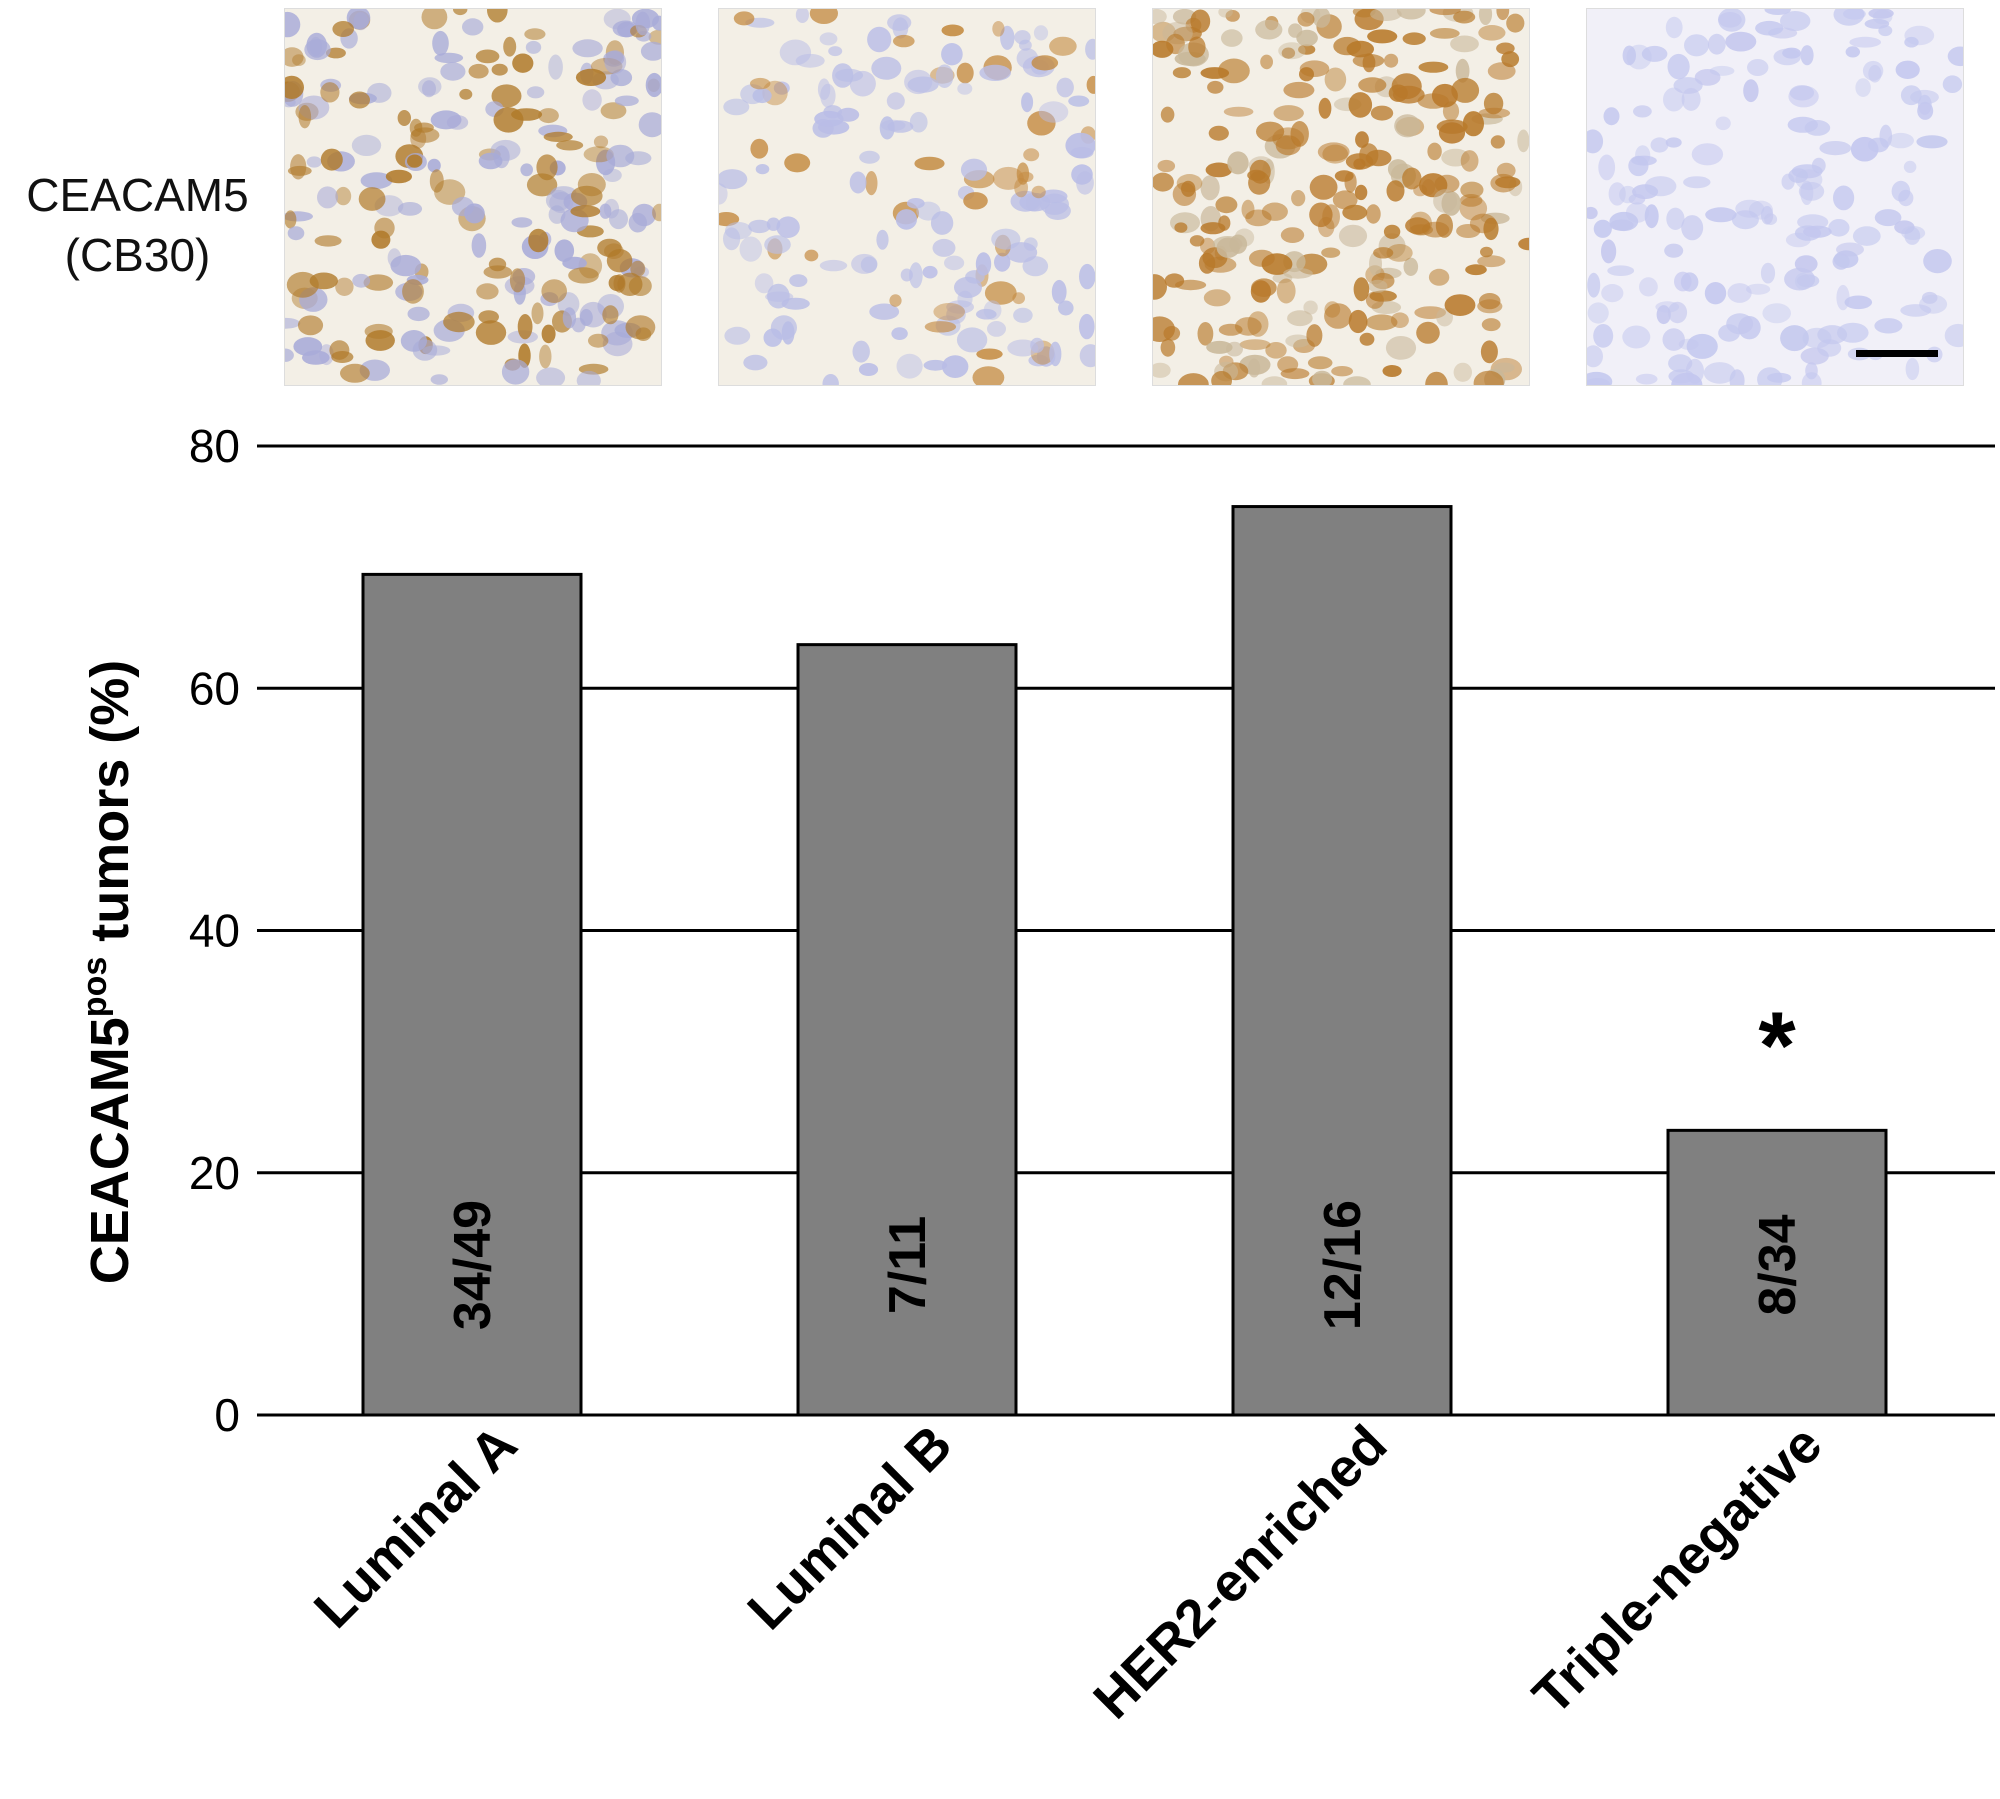 This screenshot has width=2000, height=1799. I want to click on y-axis-label: CEACAM5pos tumors (%), so click(108, 972).